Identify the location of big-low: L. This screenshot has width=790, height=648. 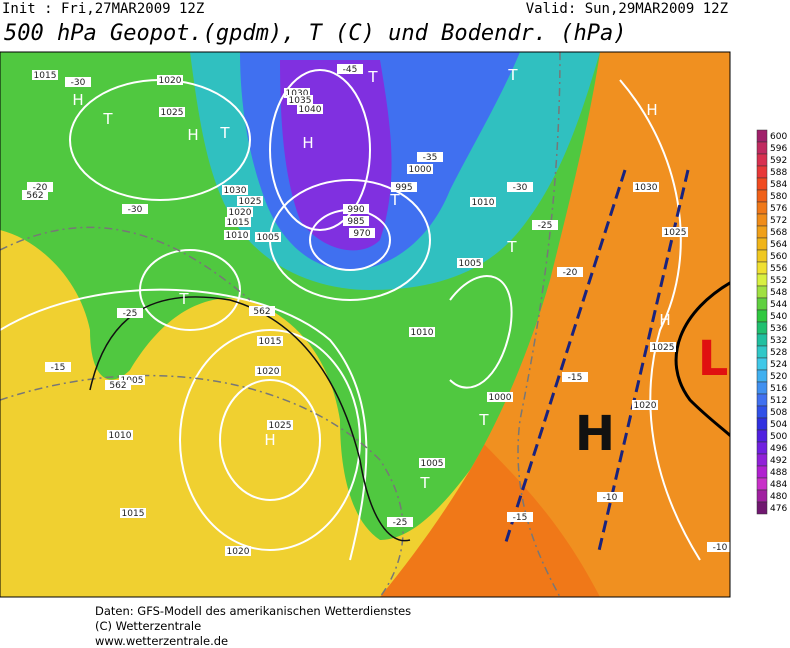
(713, 359).